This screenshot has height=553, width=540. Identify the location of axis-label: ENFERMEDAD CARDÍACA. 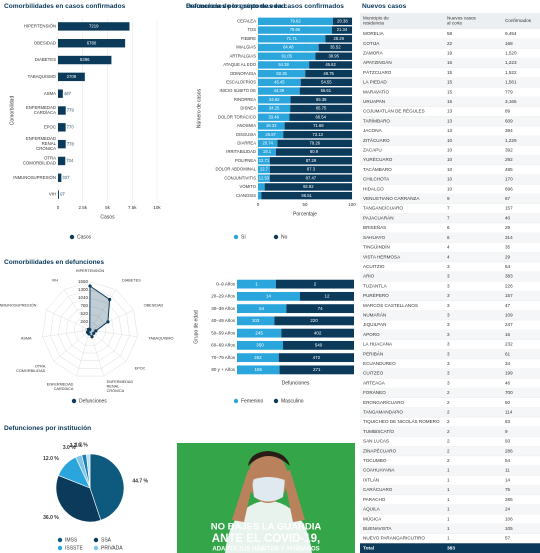
(60, 386).